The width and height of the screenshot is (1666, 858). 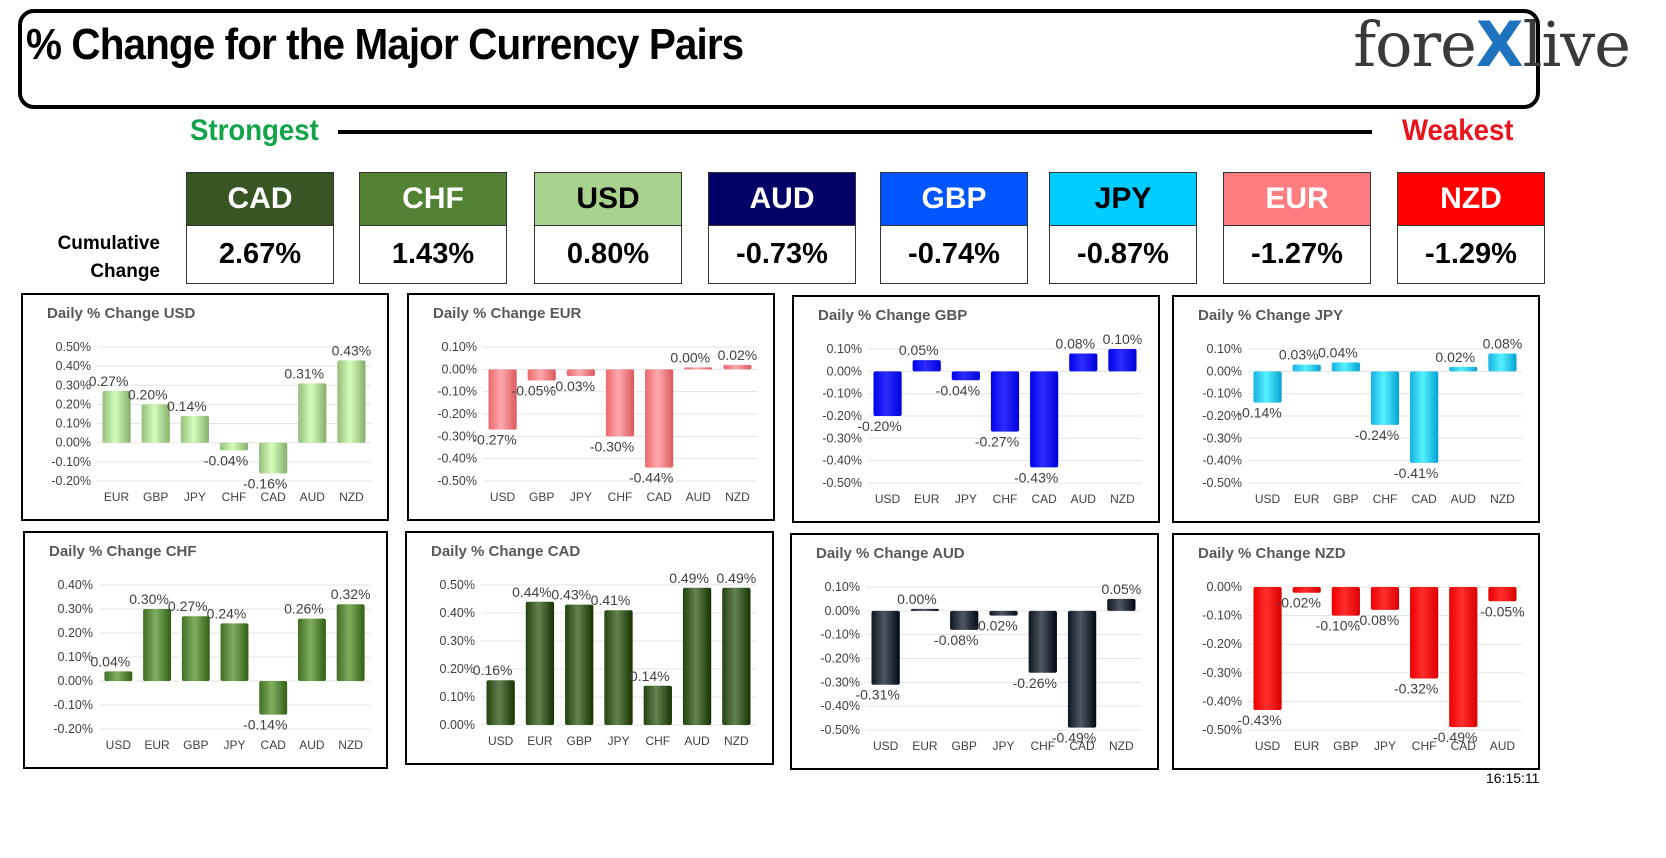 I want to click on data-label: 0.31%, so click(x=304, y=373).